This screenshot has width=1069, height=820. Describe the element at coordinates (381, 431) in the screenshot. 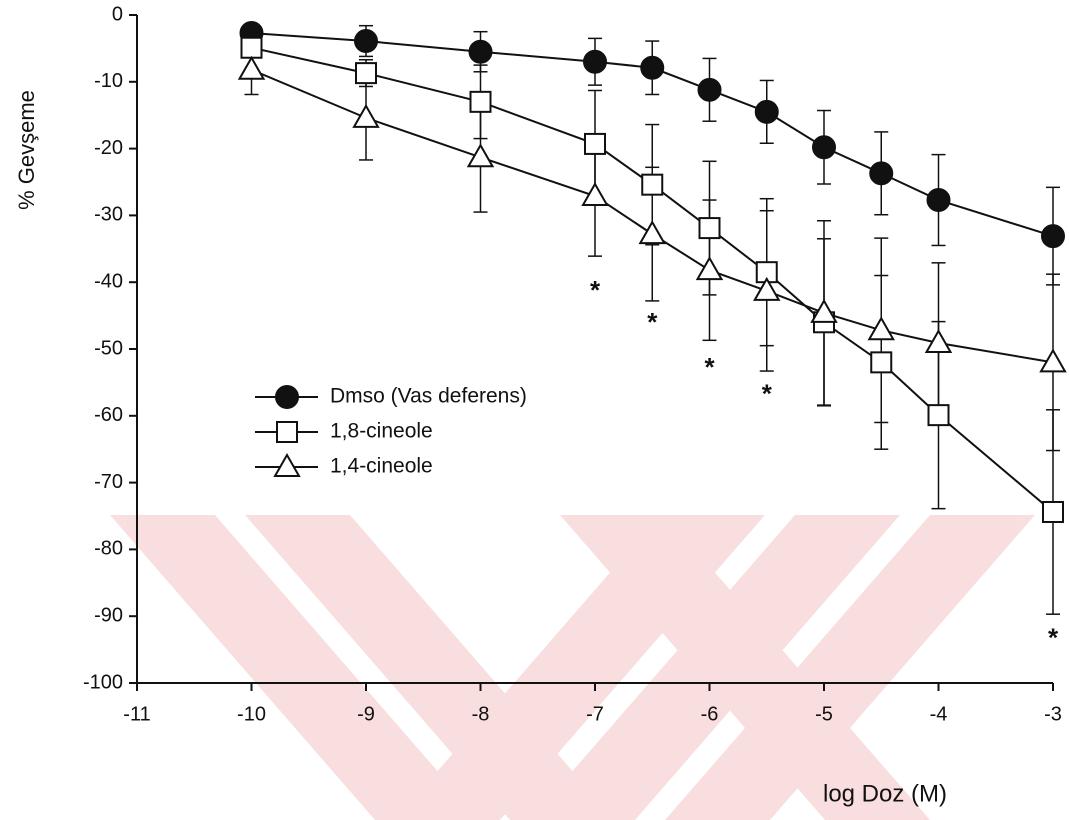

I see `legend-label: 1,8-cineole` at that location.